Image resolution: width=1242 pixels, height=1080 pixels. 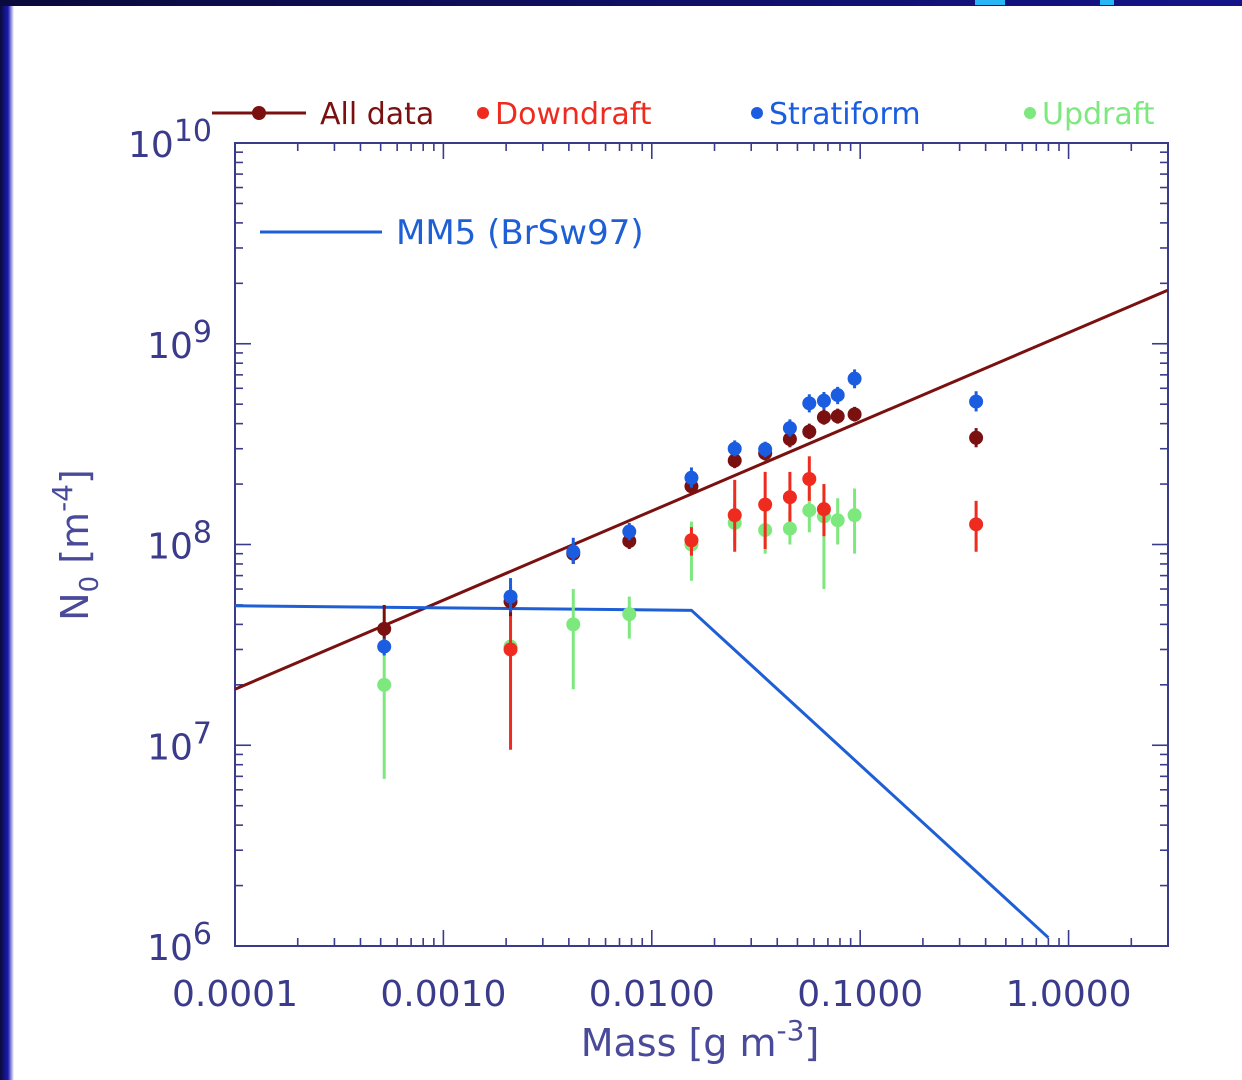 I want to click on y-tick-label: 10⁹, so click(x=179, y=341).